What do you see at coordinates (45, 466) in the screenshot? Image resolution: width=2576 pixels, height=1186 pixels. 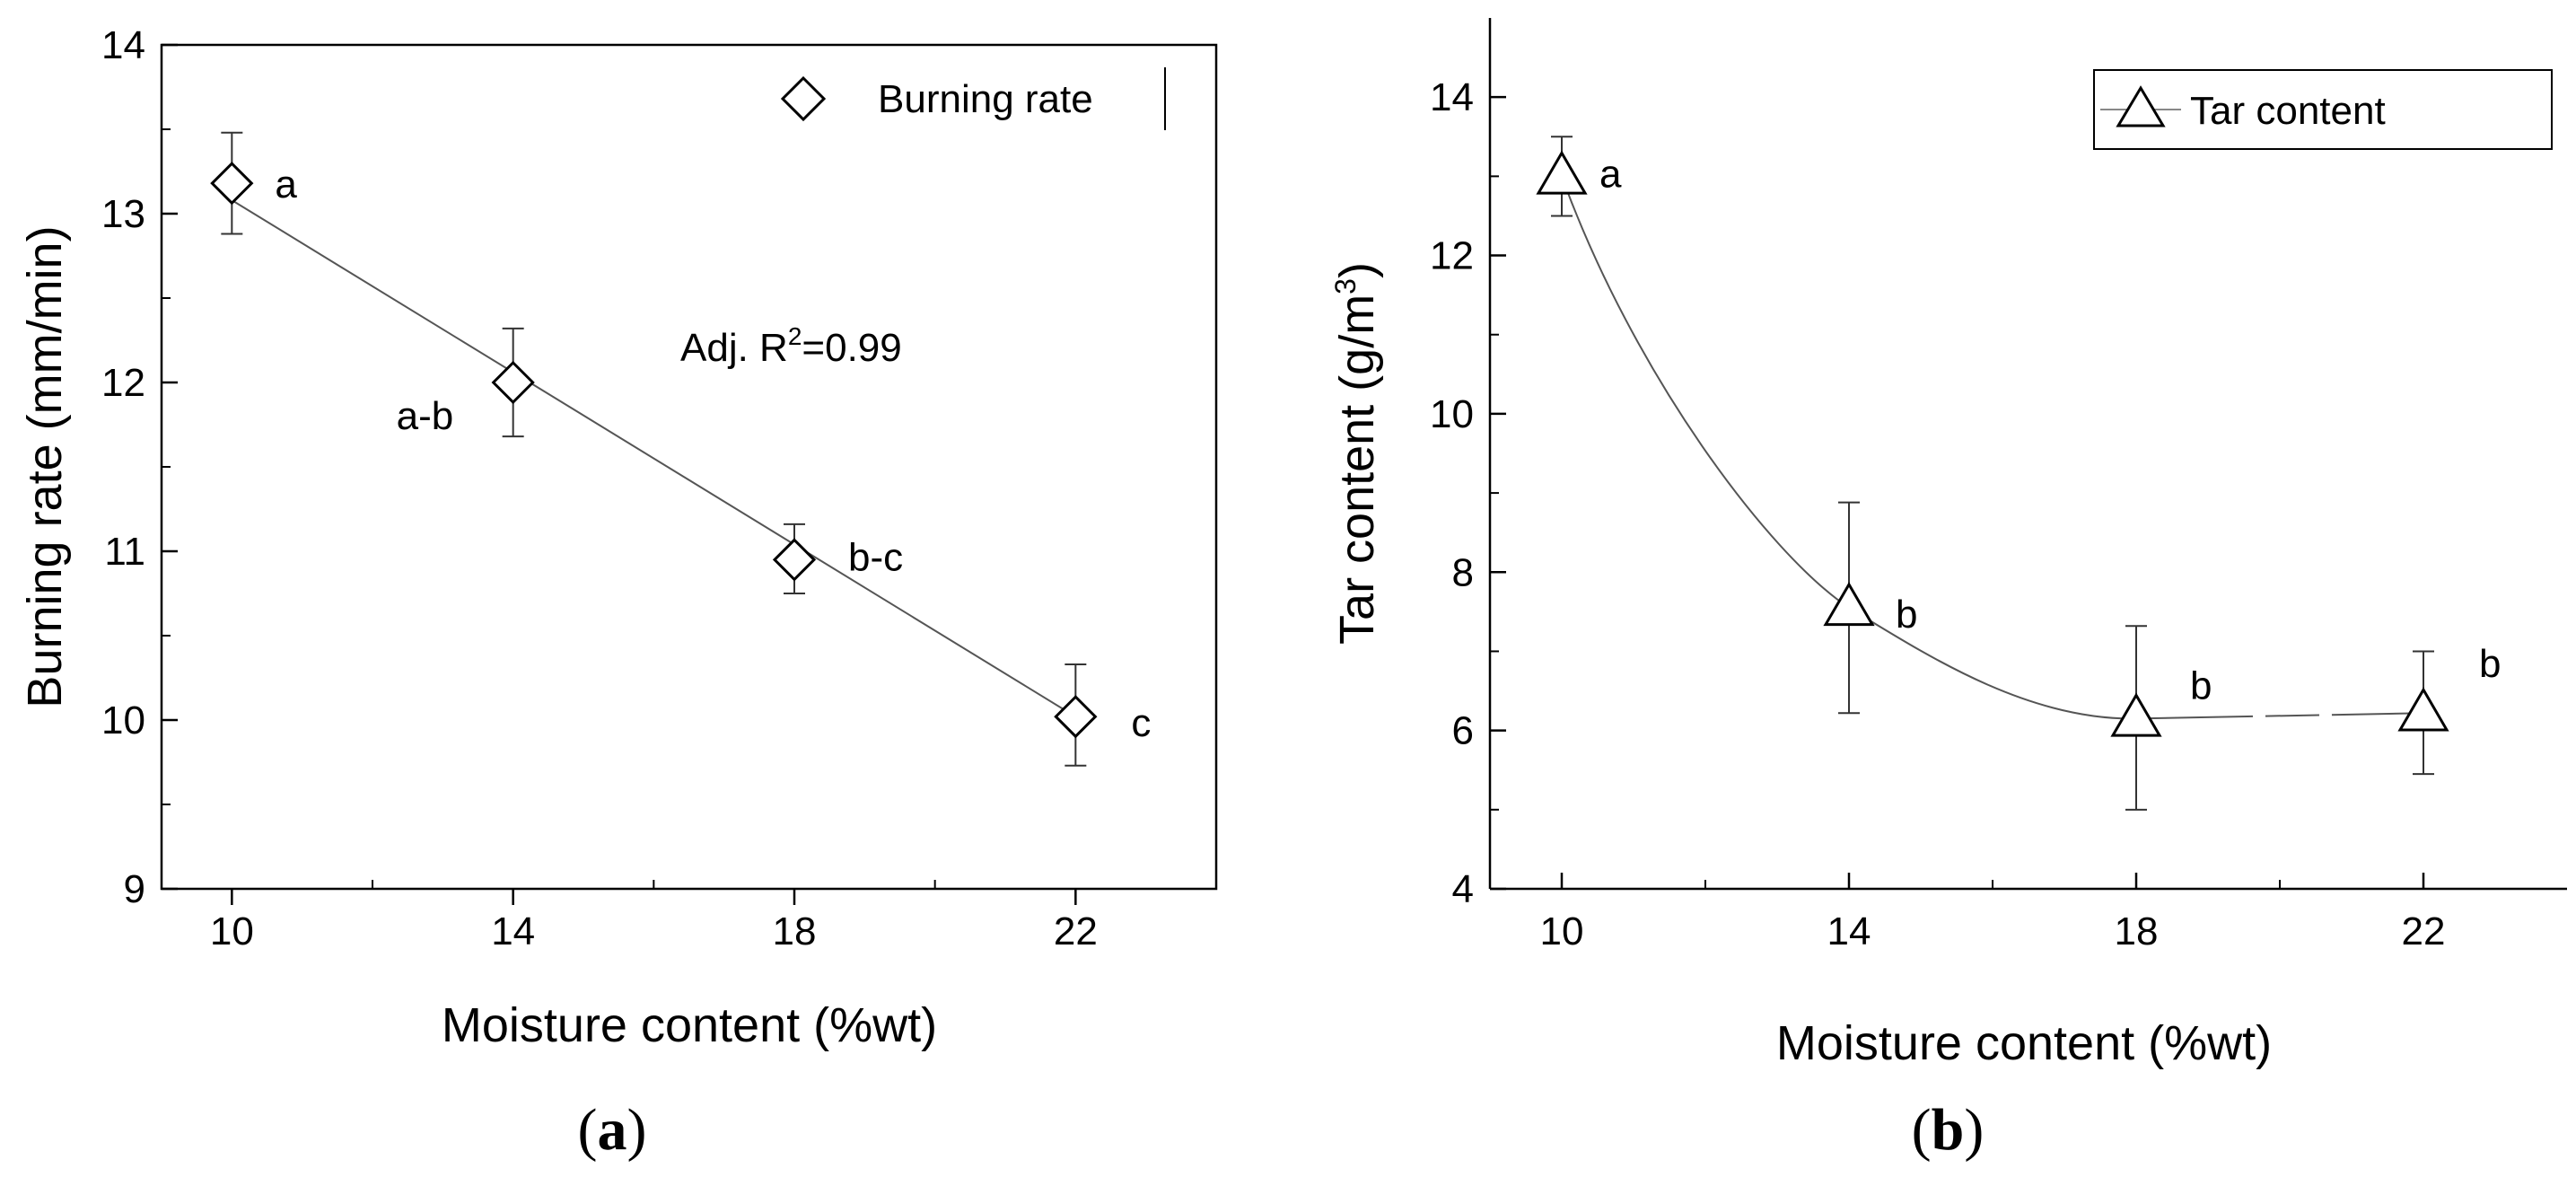 I see `panel-a-y-axis-title: Burning rate (mm/min)` at bounding box center [45, 466].